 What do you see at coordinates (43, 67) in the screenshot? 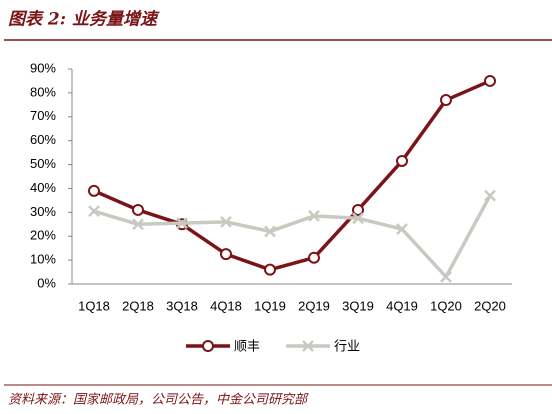
I see `y-tick-label: 90%` at bounding box center [43, 67].